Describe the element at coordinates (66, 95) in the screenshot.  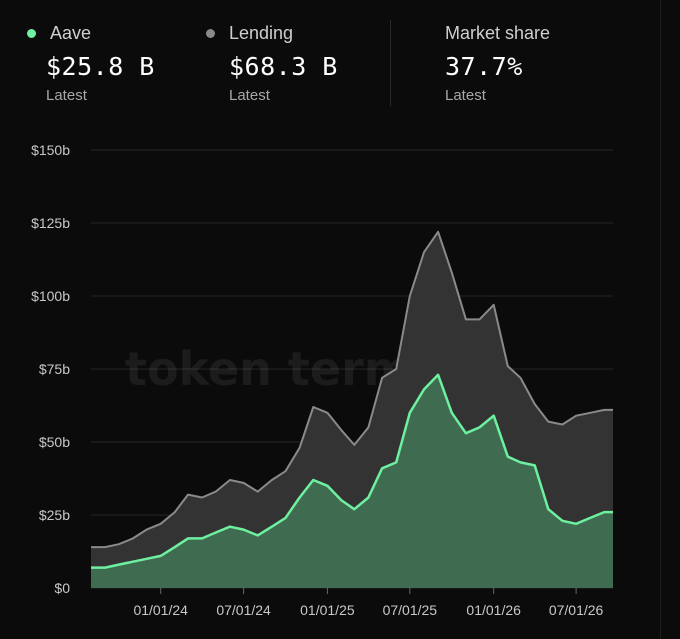
I see `stat-aave-sub: Latest` at that location.